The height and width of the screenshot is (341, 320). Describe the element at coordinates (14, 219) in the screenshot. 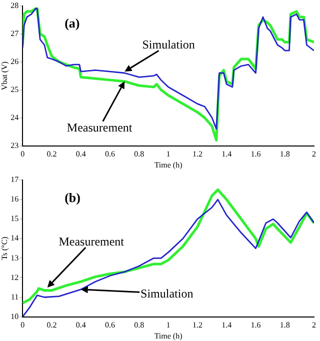

I see `y-tick-label: 15` at that location.